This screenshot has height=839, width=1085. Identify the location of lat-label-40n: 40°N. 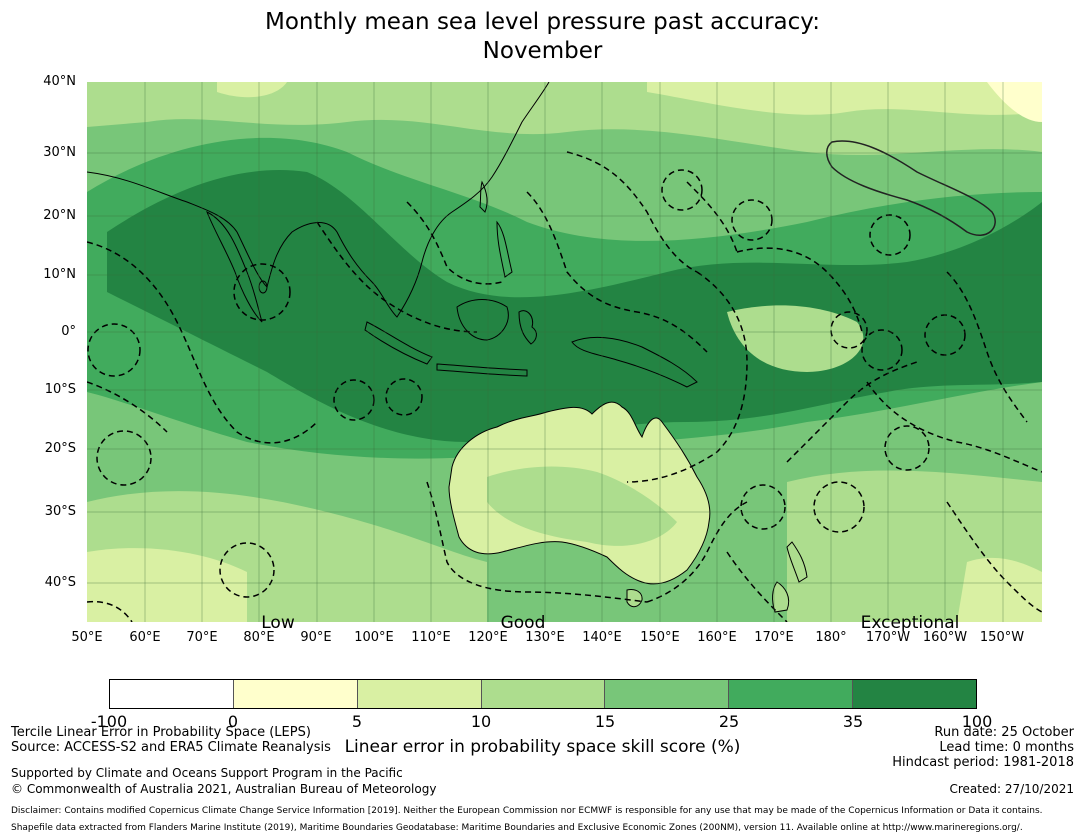
(59, 81).